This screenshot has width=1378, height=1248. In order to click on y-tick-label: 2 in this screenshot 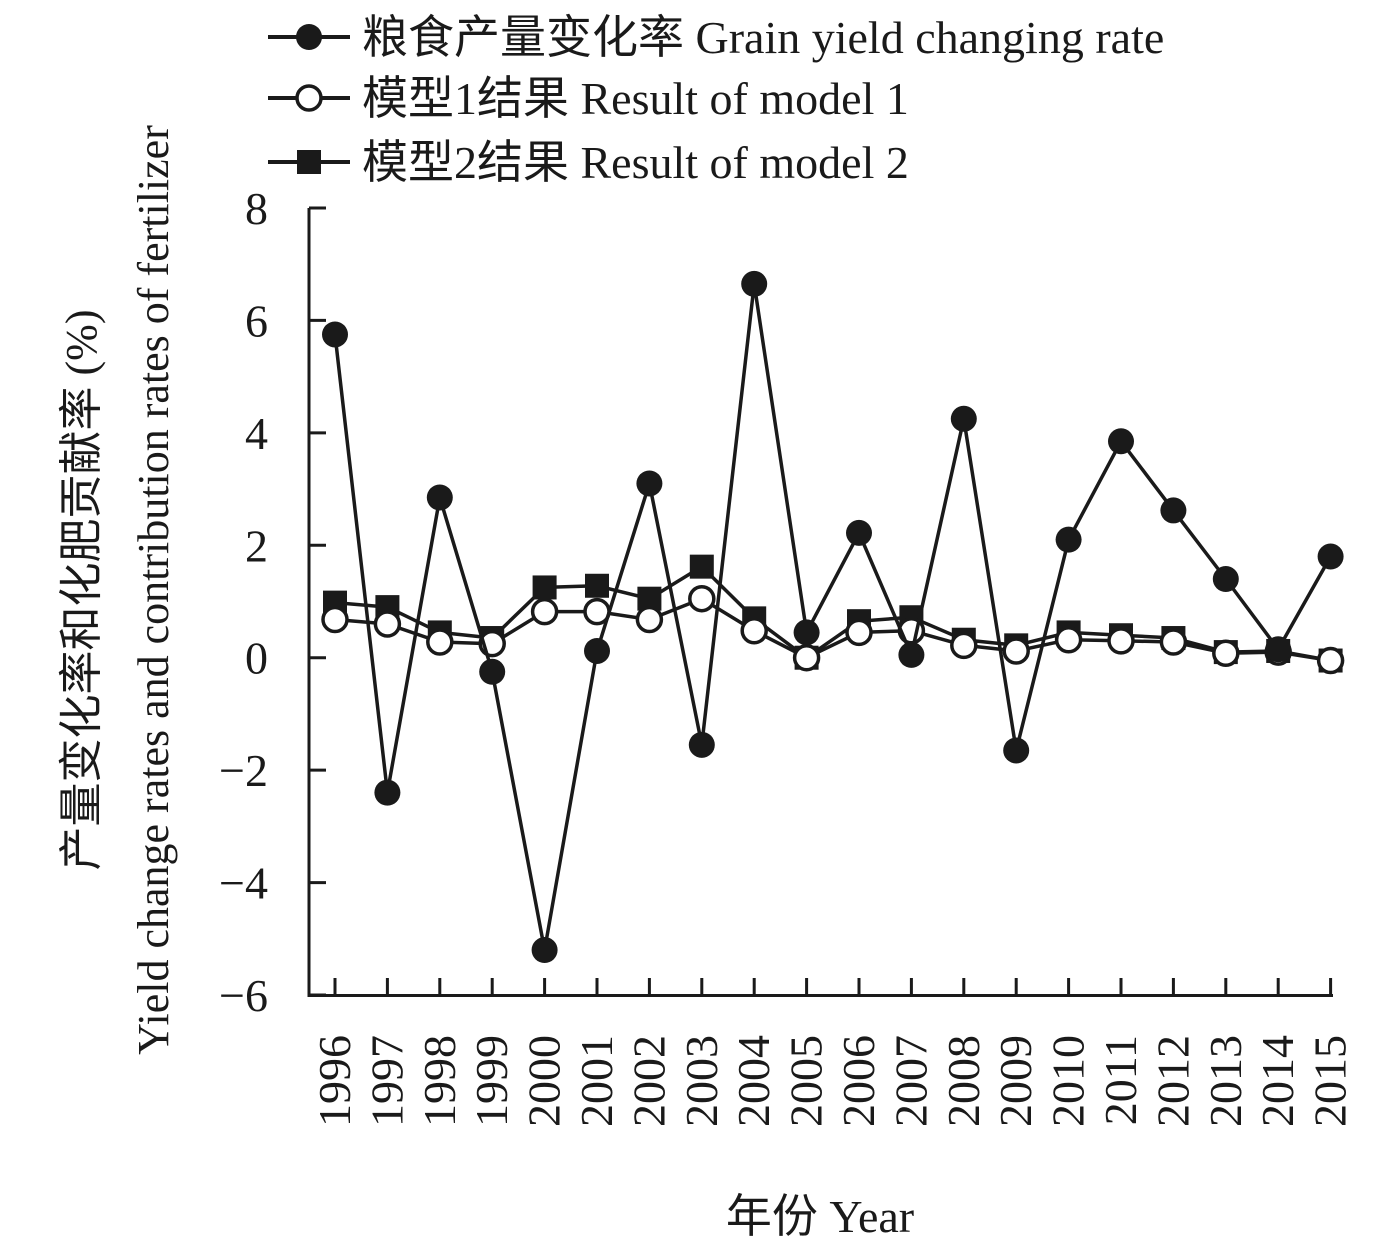, I will do `click(256, 545)`.